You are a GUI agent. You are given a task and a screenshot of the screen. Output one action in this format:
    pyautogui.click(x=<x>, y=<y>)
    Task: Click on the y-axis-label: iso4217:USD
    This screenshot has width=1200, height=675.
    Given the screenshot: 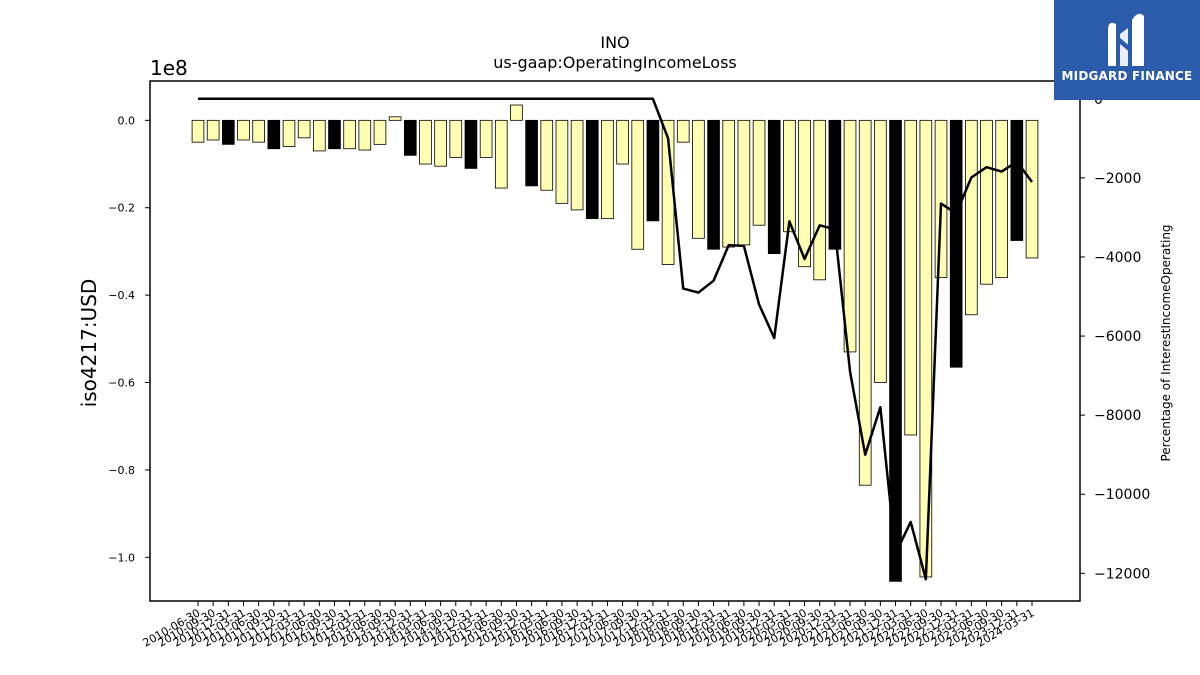 What is the action you would take?
    pyautogui.click(x=89, y=343)
    